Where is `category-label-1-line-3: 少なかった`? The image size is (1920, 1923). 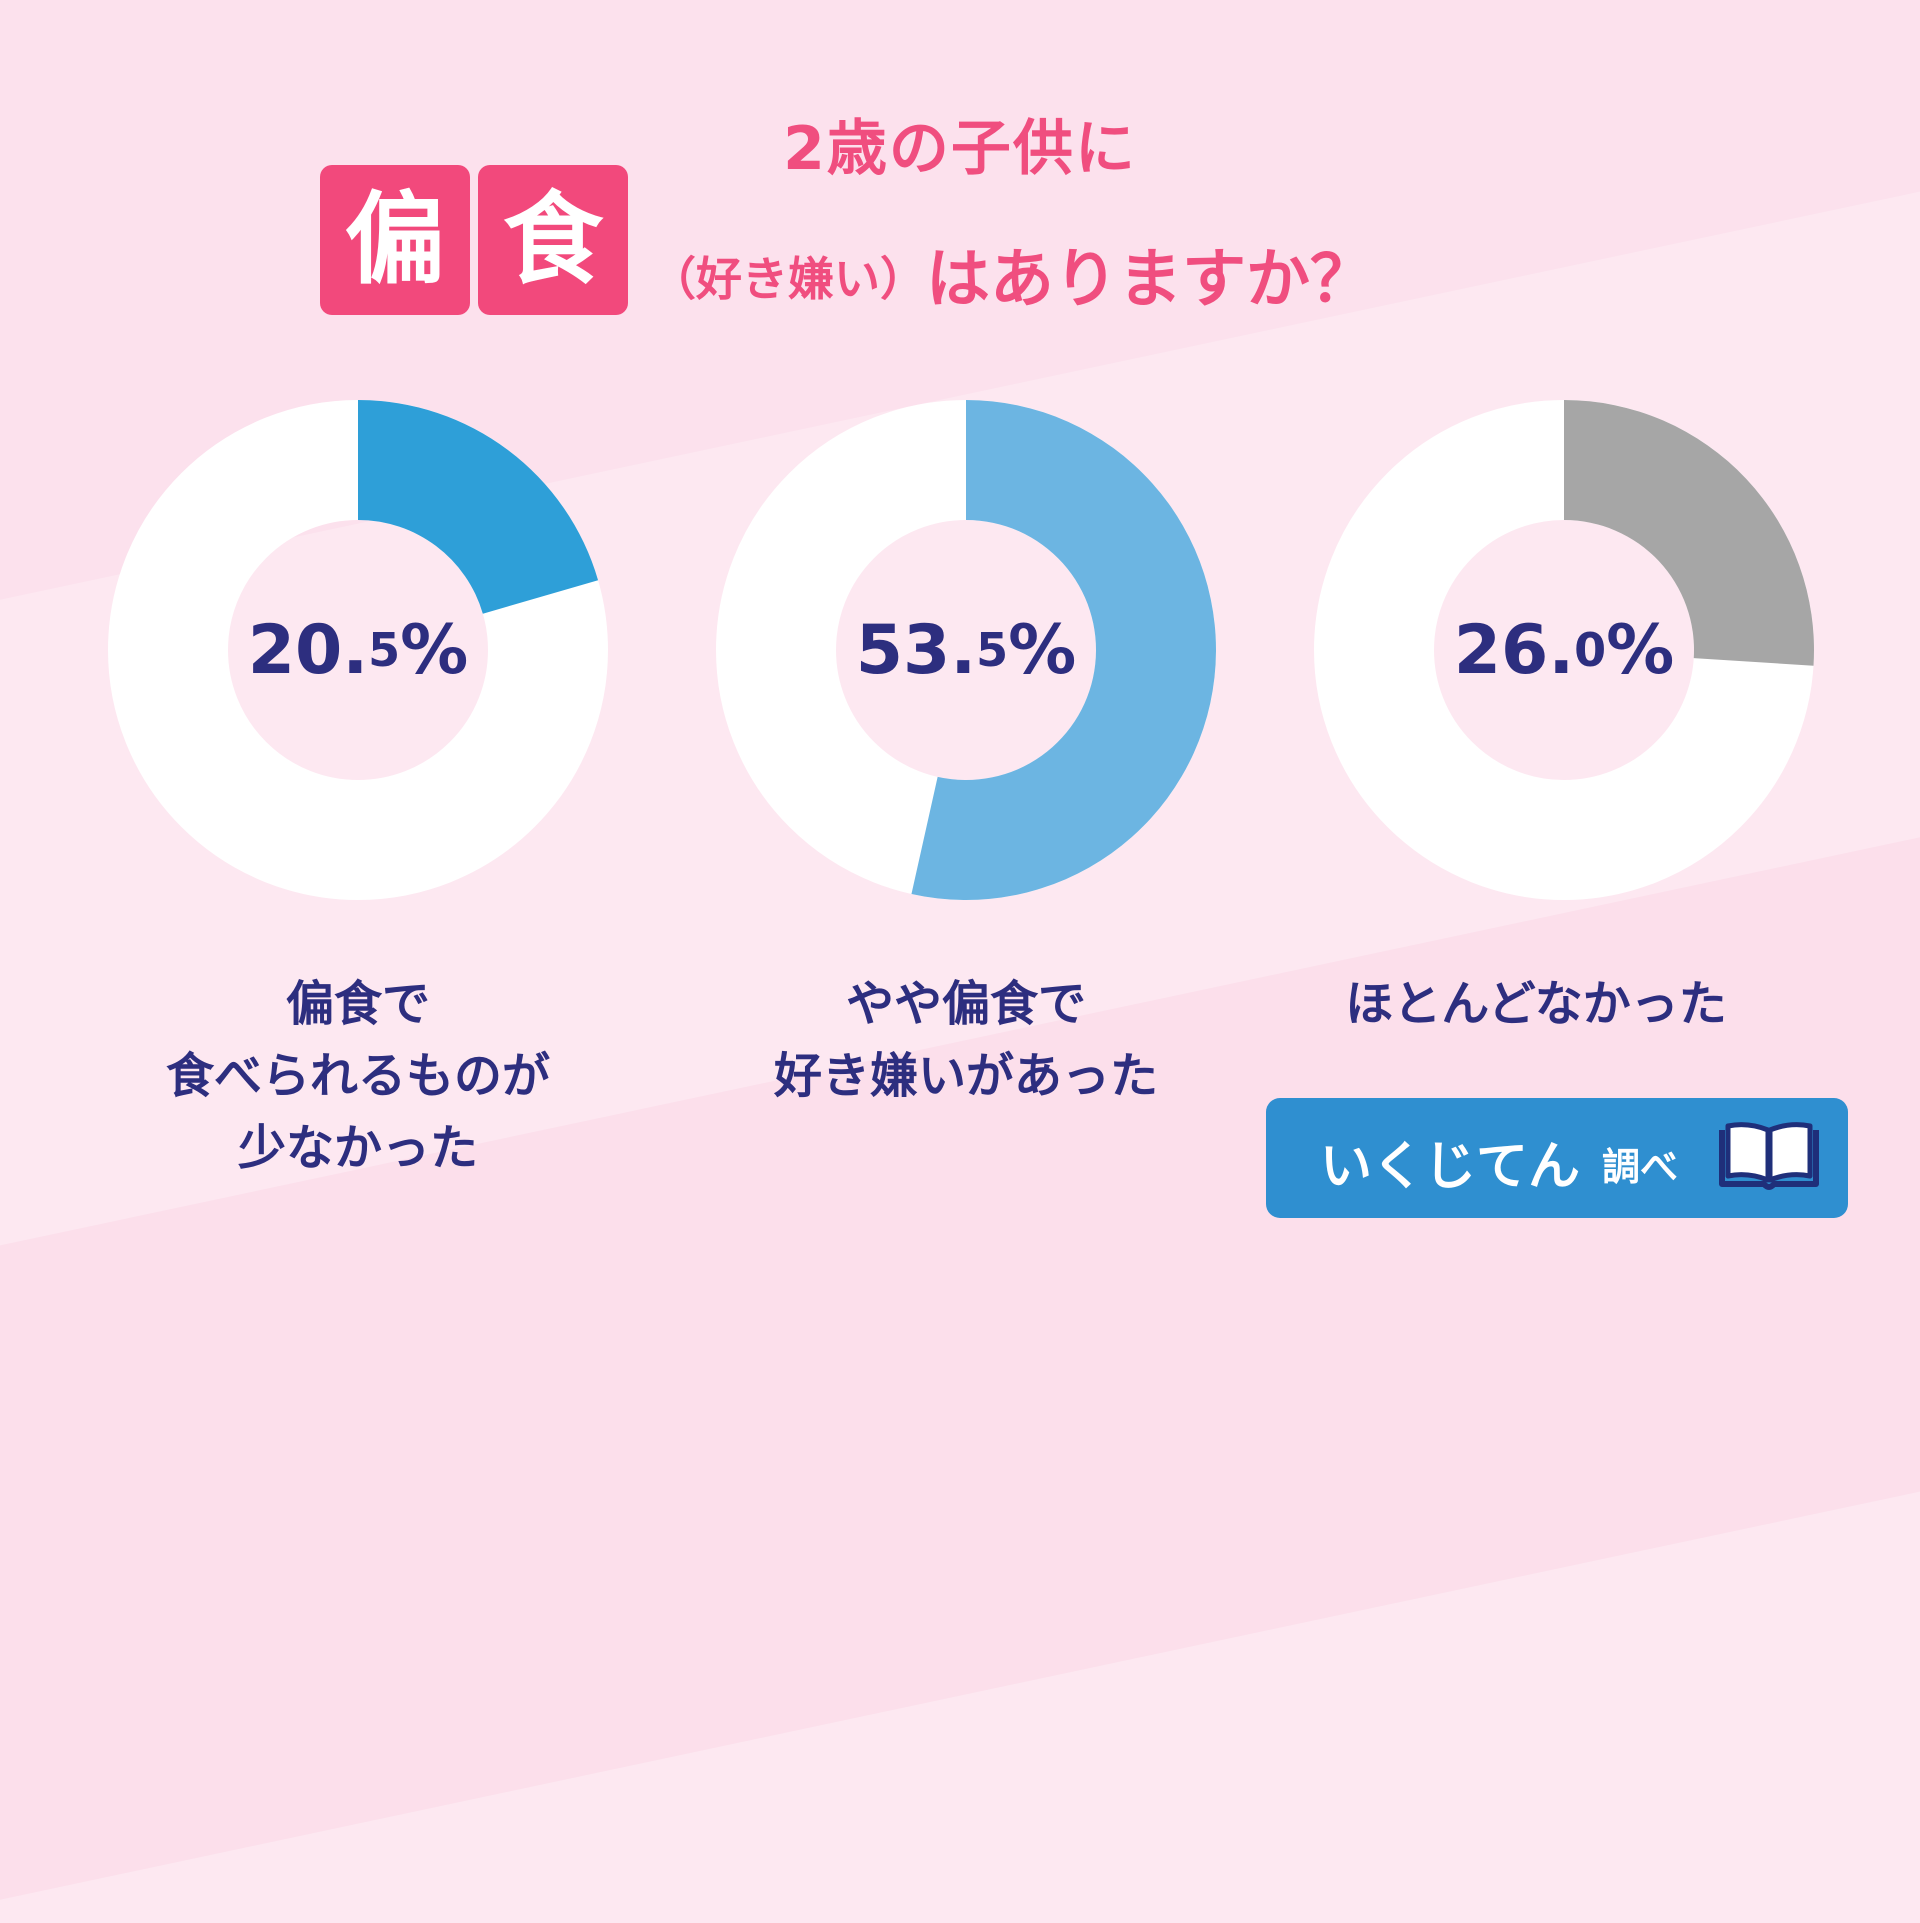 category-label-1-line-3: 少なかった is located at coordinates (357, 1148).